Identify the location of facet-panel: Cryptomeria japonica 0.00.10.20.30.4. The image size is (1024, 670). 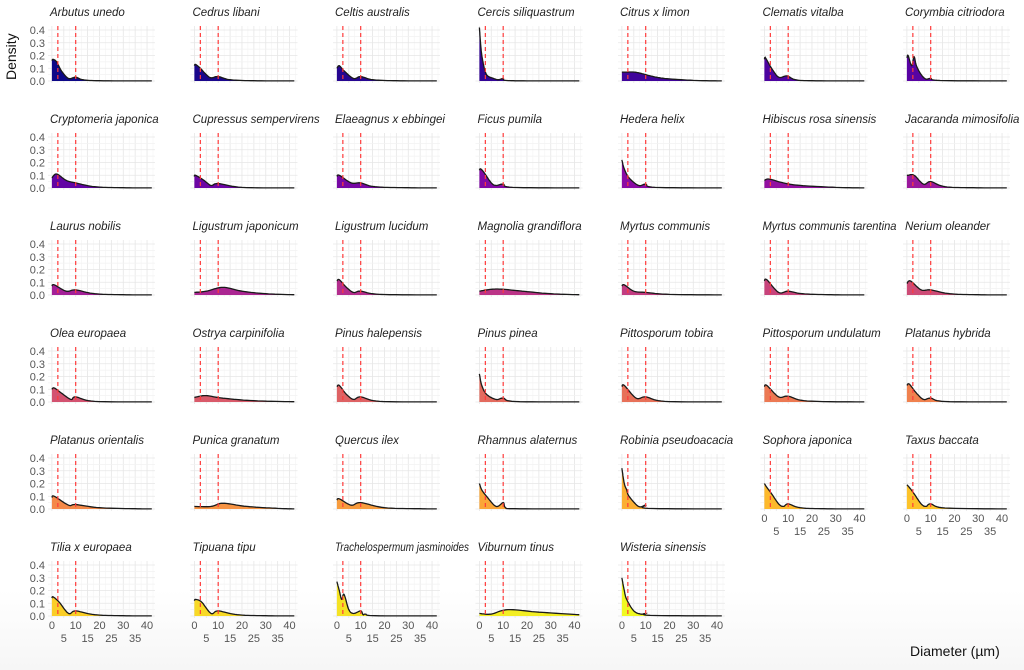
(94, 154).